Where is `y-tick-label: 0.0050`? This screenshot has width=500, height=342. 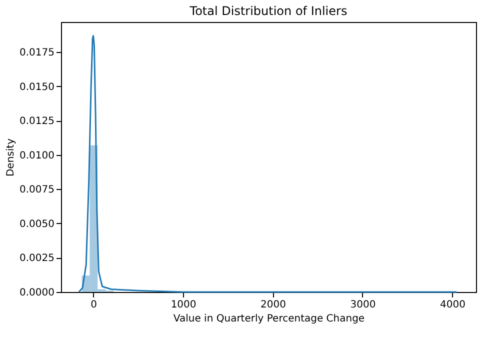
y-tick-label: 0.0050 is located at coordinates (37, 224).